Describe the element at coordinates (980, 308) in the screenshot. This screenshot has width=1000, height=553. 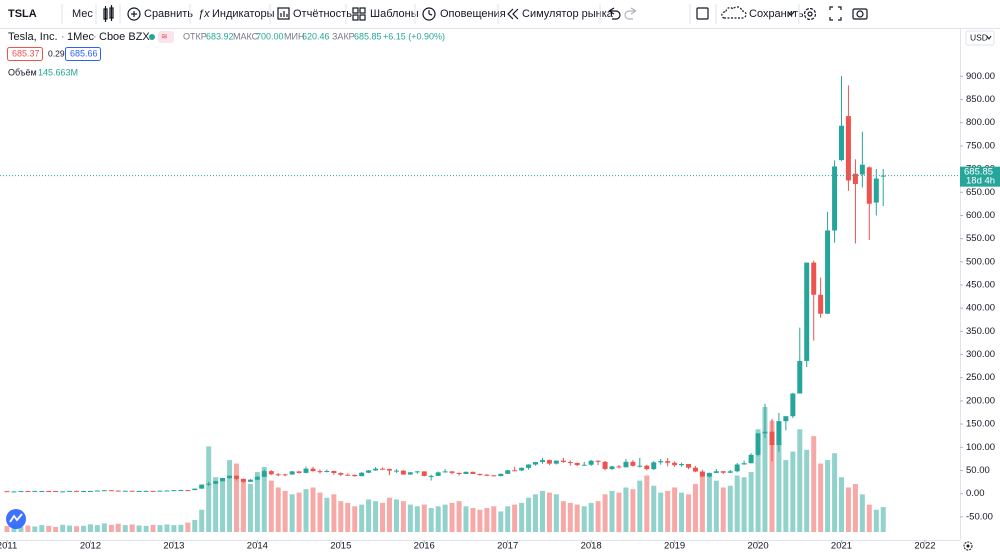
I see `y-tick-label: 400.00` at that location.